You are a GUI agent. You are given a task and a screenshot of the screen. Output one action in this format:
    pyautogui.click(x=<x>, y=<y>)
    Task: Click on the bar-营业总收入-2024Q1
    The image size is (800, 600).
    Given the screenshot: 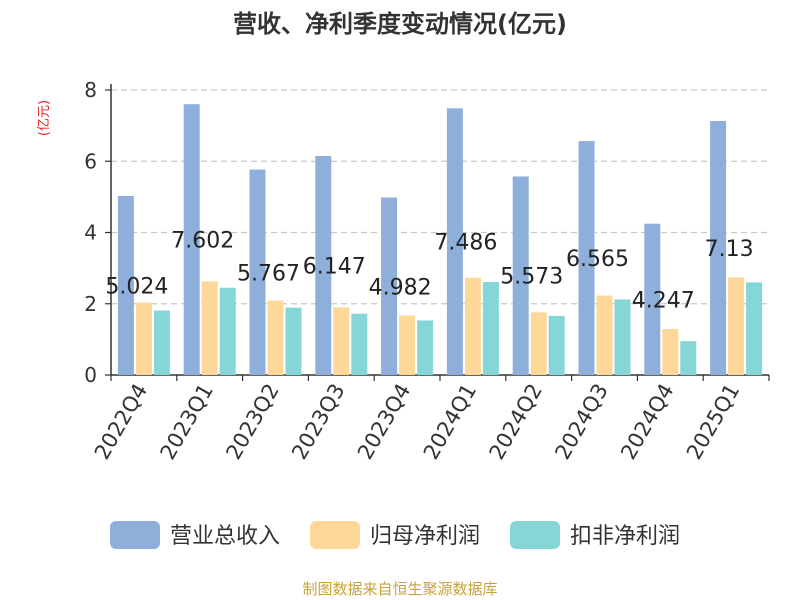 What is the action you would take?
    pyautogui.click(x=454, y=241)
    